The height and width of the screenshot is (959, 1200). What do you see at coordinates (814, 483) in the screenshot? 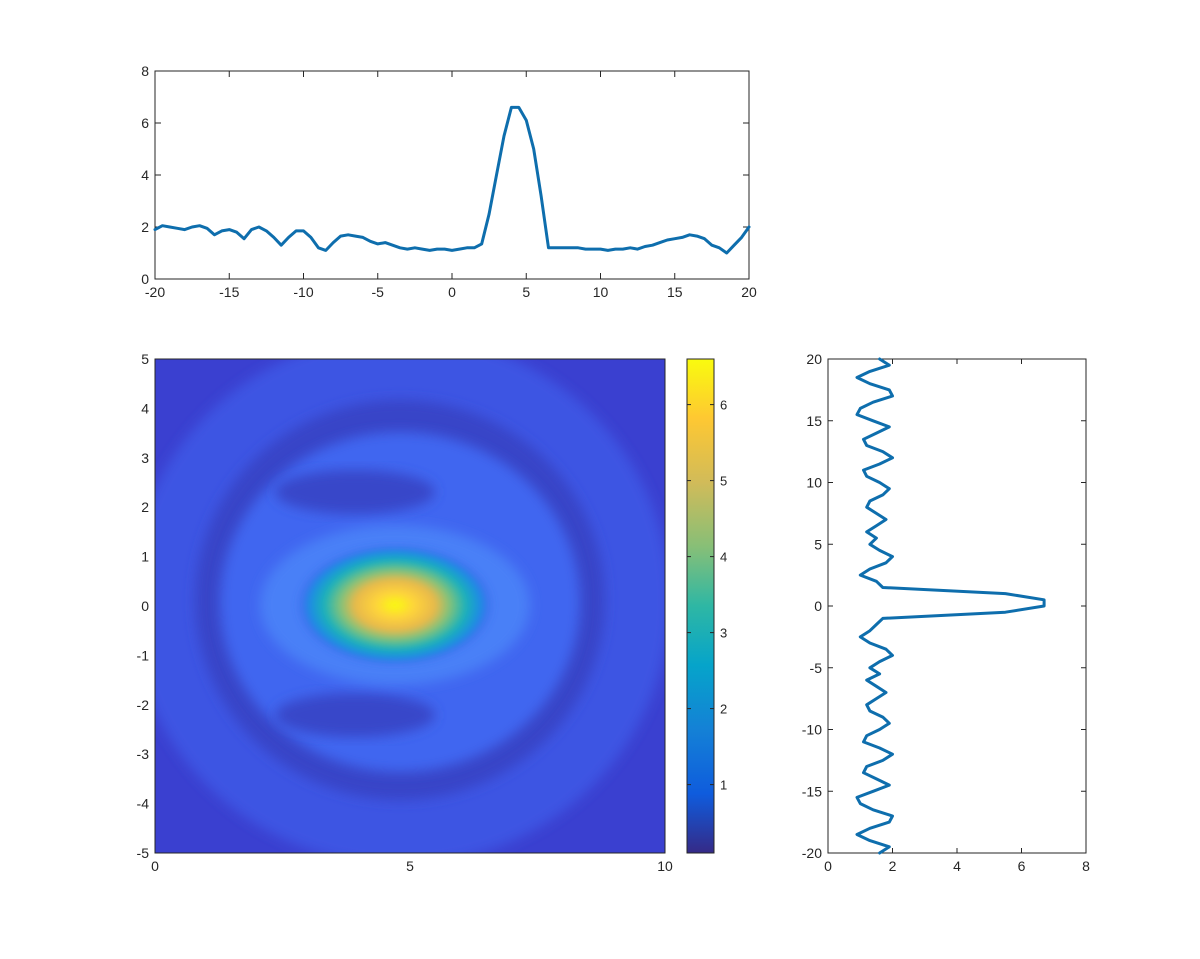
I see `y-tick-label: 10` at bounding box center [814, 483].